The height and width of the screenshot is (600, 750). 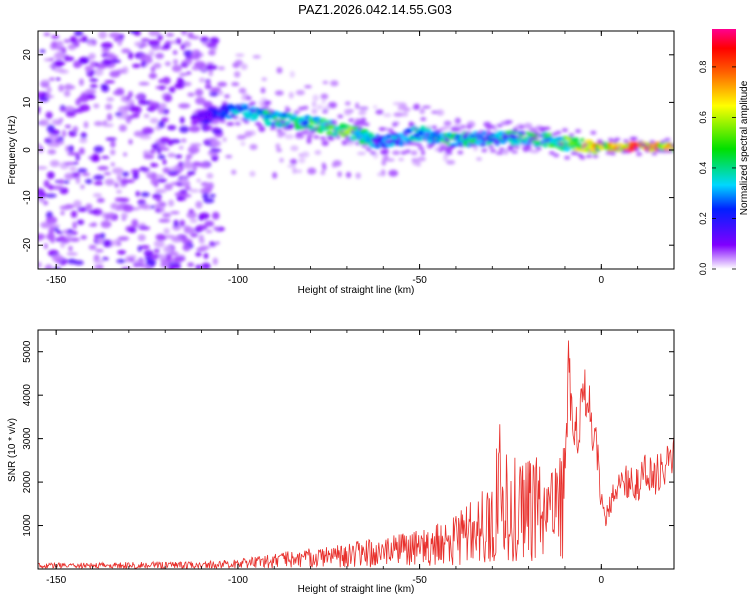 What do you see at coordinates (356, 589) in the screenshot?
I see `snr-x-label: Height of straight line (km)` at bounding box center [356, 589].